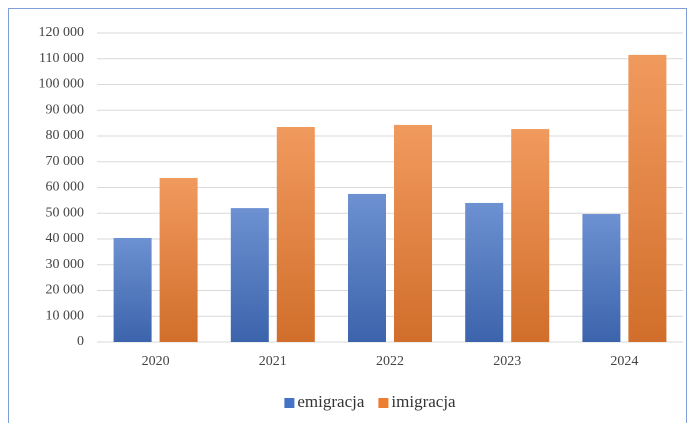 This screenshot has height=423, width=694. What do you see at coordinates (65, 238) in the screenshot?
I see `y-tick-label: 40 000` at bounding box center [65, 238].